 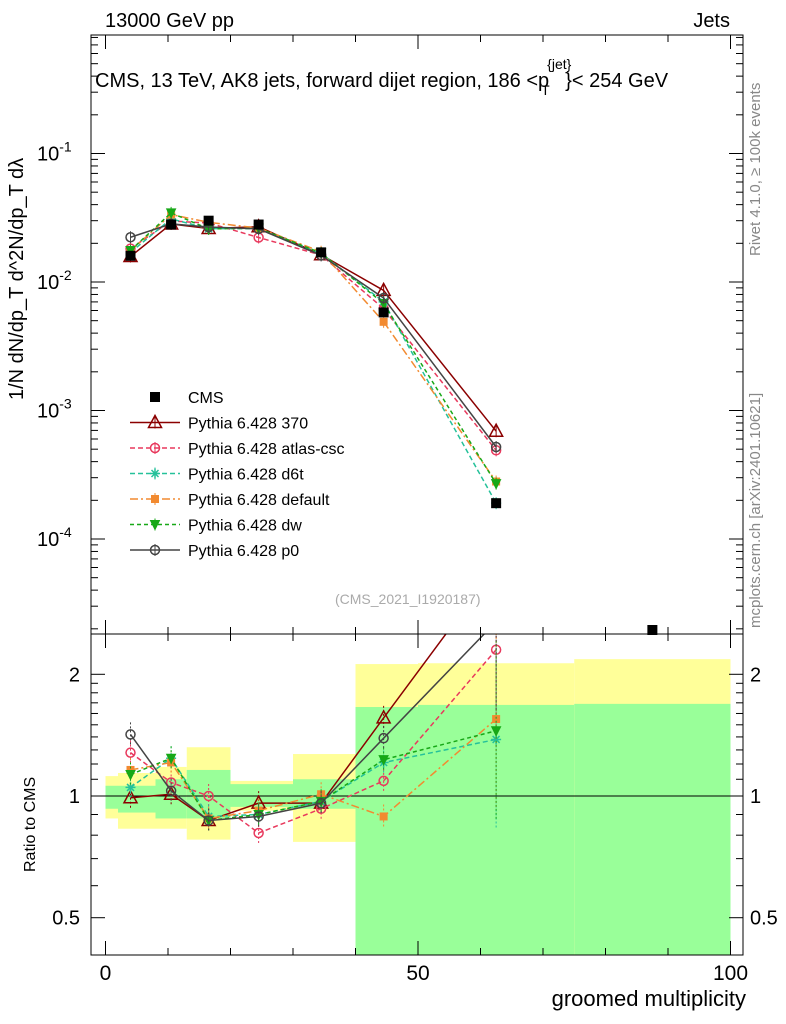 What do you see at coordinates (54, 280) in the screenshot?
I see `y-tick-label: 10⁻²` at bounding box center [54, 280].